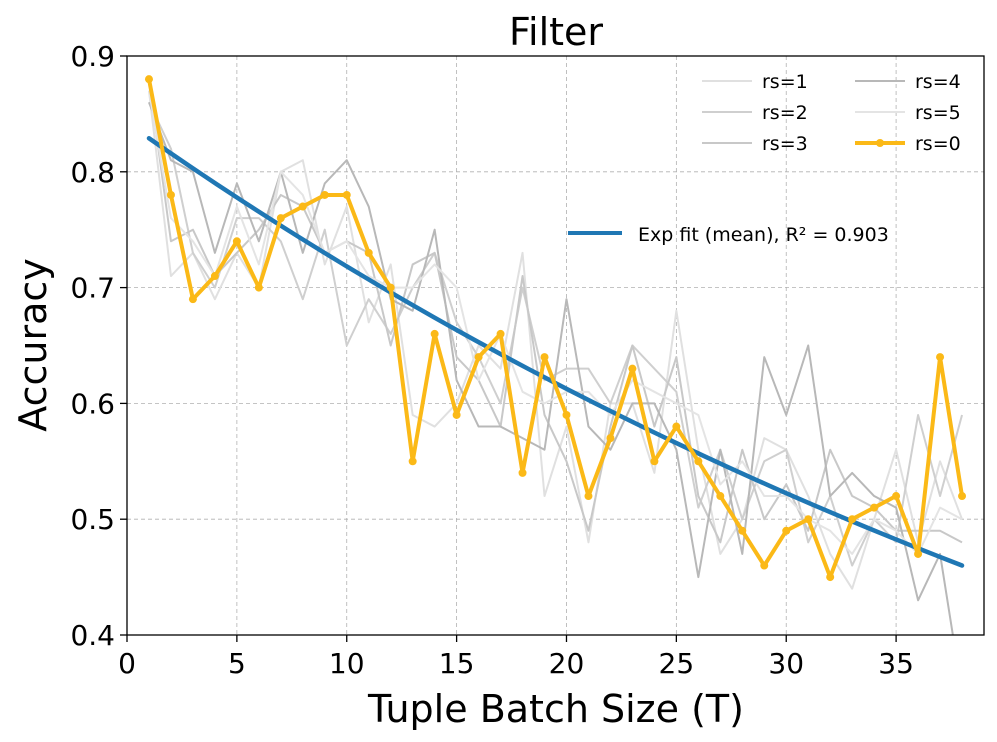 This screenshot has height=742, width=997. I want to click on y-axis: 0.4 0.5 0.6 0.7 0.8 0.9, so click(98, 346).